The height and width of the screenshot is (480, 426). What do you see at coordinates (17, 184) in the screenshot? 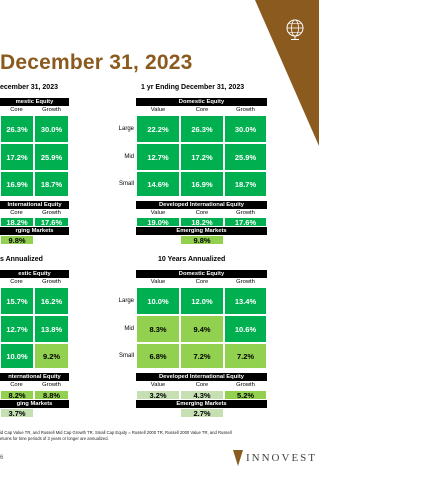
I see `left-top-cell: 16.9%` at bounding box center [17, 184].